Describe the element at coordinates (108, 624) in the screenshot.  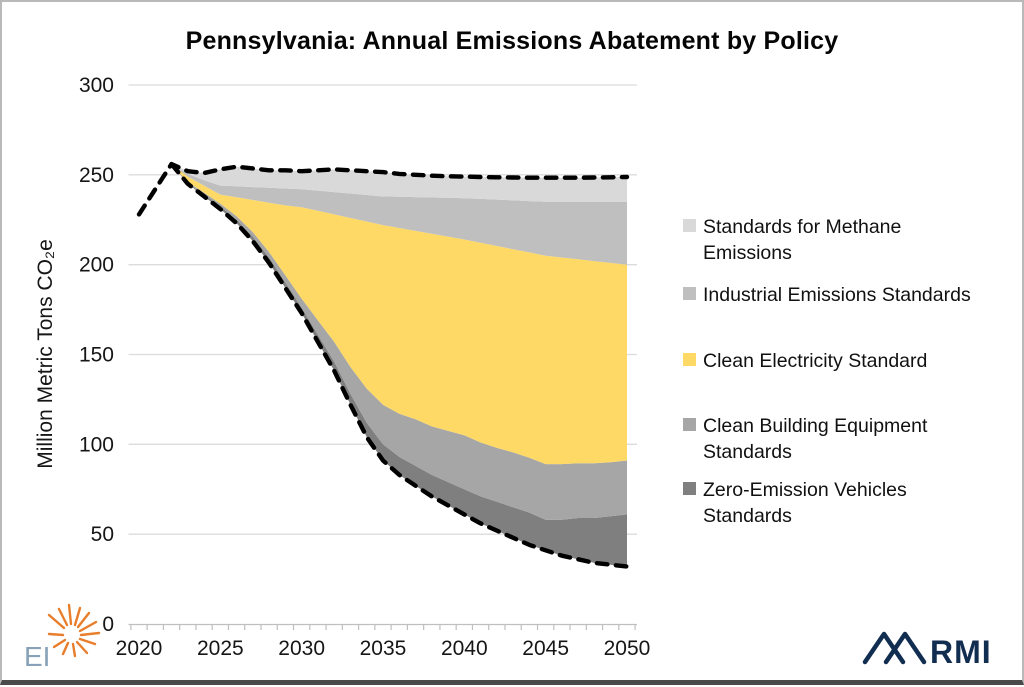
I see `y-tick-label-0: 0` at that location.